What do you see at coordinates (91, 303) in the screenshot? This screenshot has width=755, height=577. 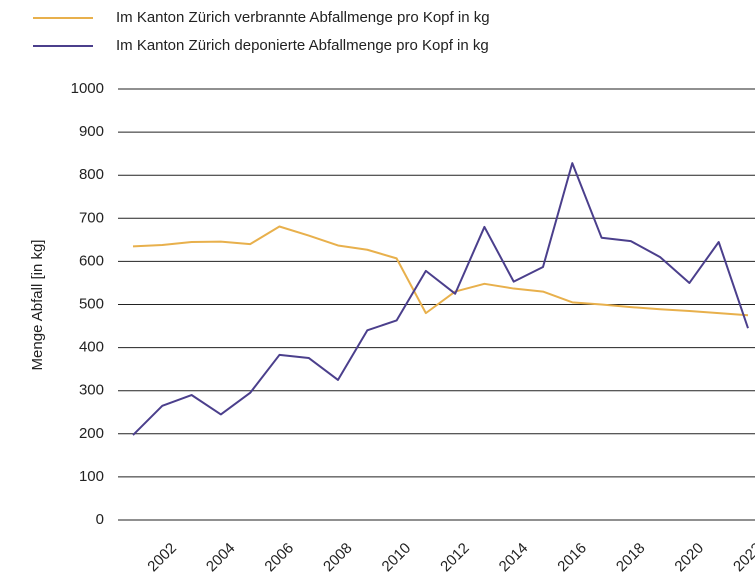 I see `y-tick-label: 500` at bounding box center [91, 303].